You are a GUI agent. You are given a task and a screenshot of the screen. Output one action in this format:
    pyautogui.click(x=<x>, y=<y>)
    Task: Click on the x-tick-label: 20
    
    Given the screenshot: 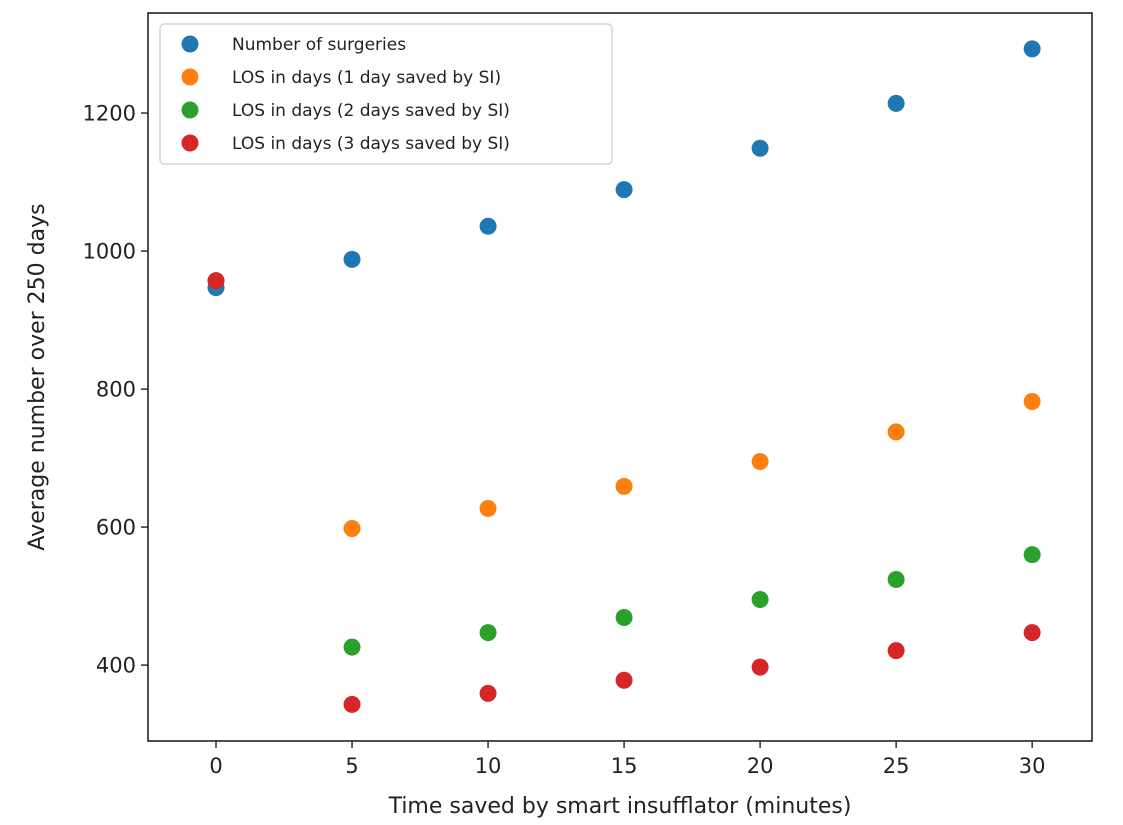 What is the action you would take?
    pyautogui.click(x=760, y=766)
    